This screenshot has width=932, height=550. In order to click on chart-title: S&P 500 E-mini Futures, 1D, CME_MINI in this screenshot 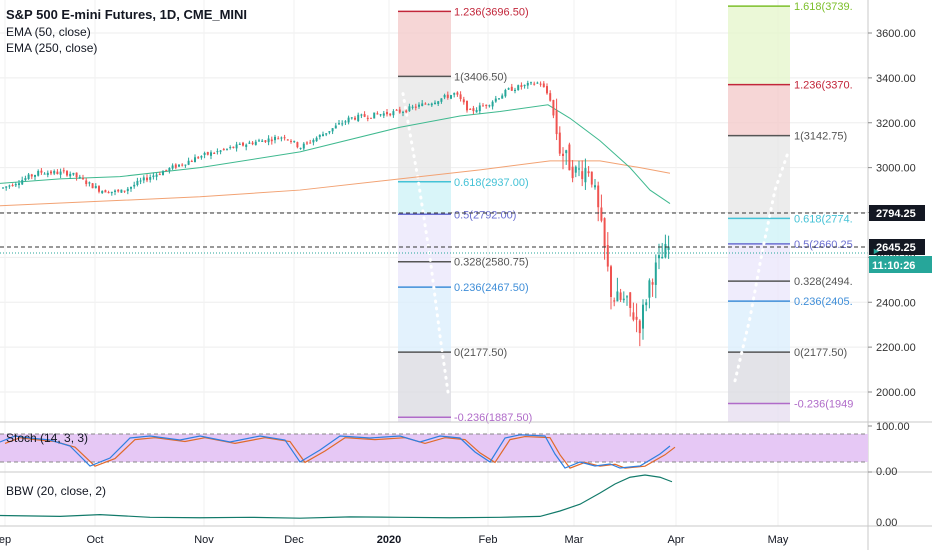, I will do `click(126, 14)`.